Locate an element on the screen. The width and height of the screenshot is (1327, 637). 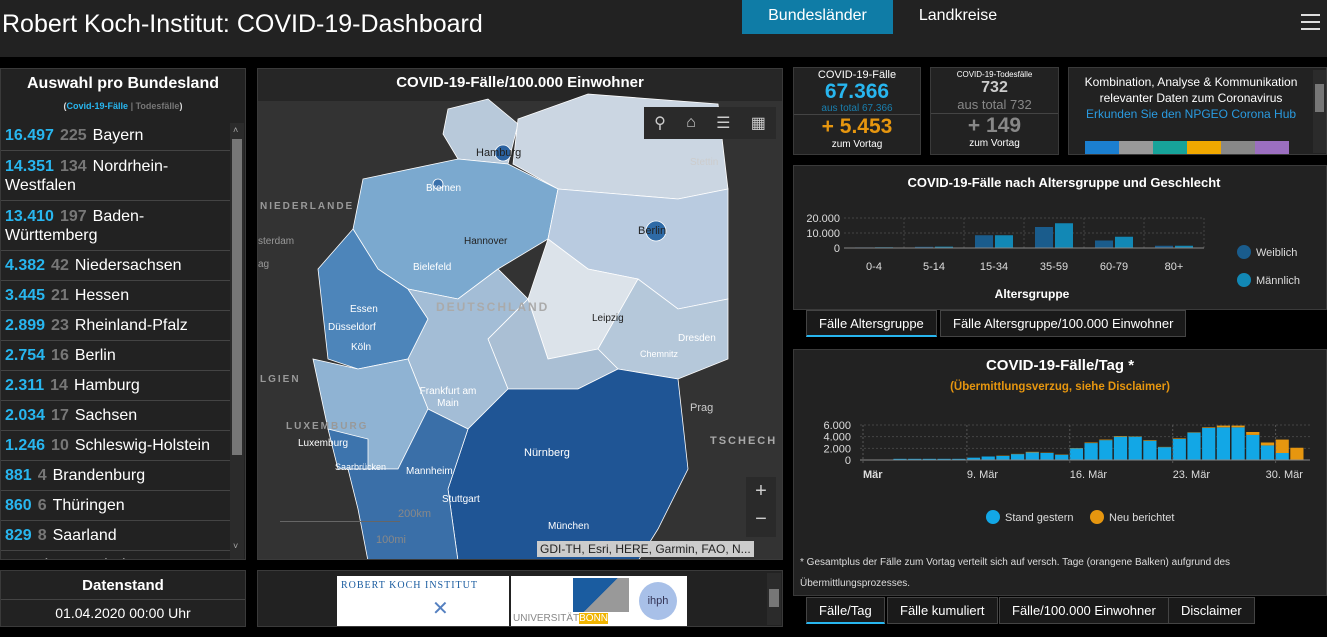
datenstand-title: Datenstand is located at coordinates (123, 585).